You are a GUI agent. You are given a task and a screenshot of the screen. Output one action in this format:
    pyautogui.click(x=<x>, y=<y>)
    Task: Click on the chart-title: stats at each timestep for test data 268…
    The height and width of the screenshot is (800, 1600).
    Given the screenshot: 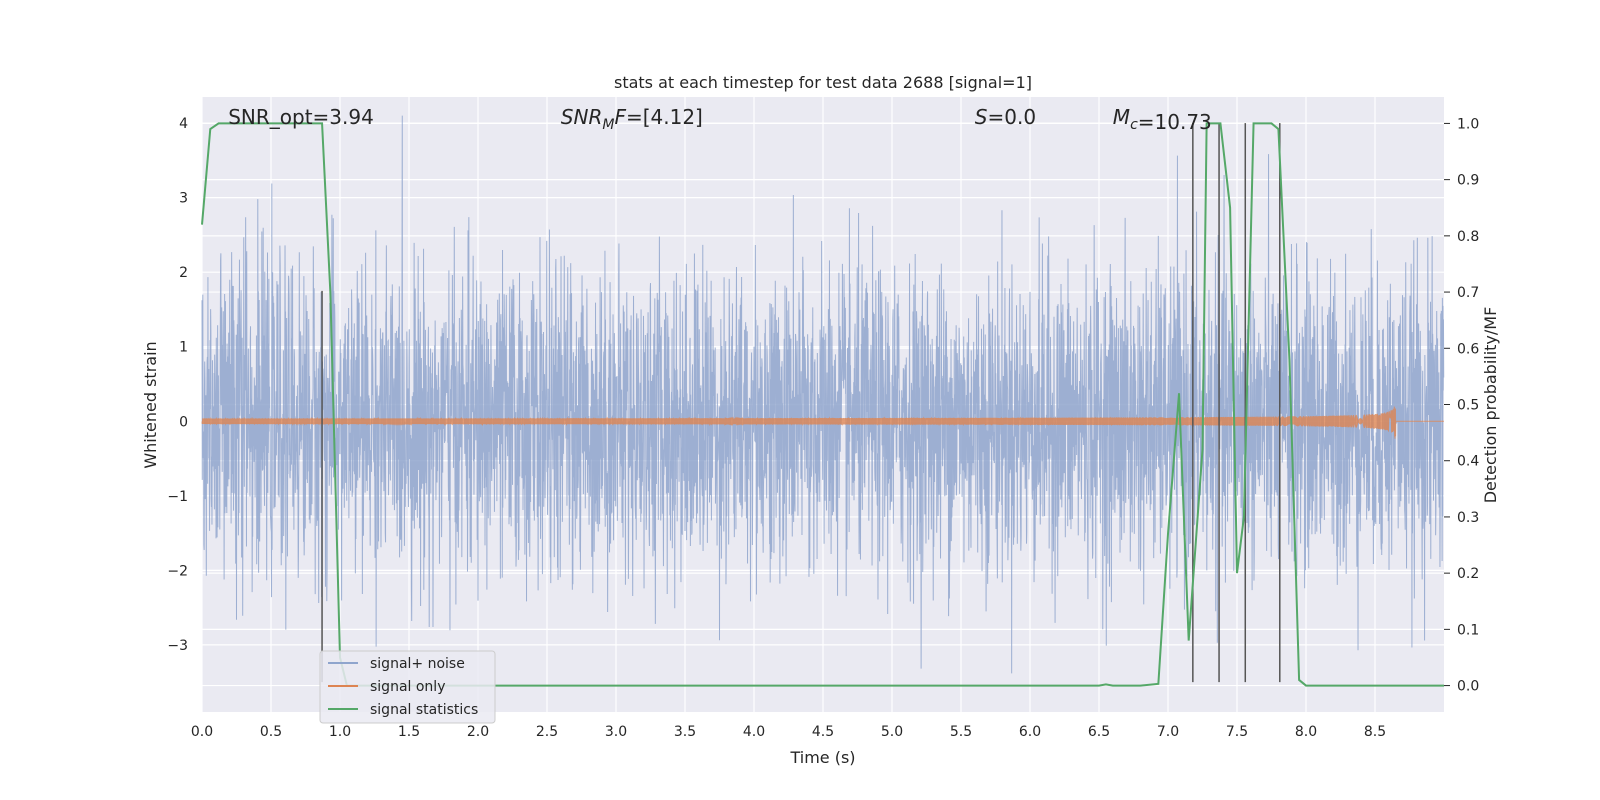 What is the action you would take?
    pyautogui.click(x=823, y=82)
    